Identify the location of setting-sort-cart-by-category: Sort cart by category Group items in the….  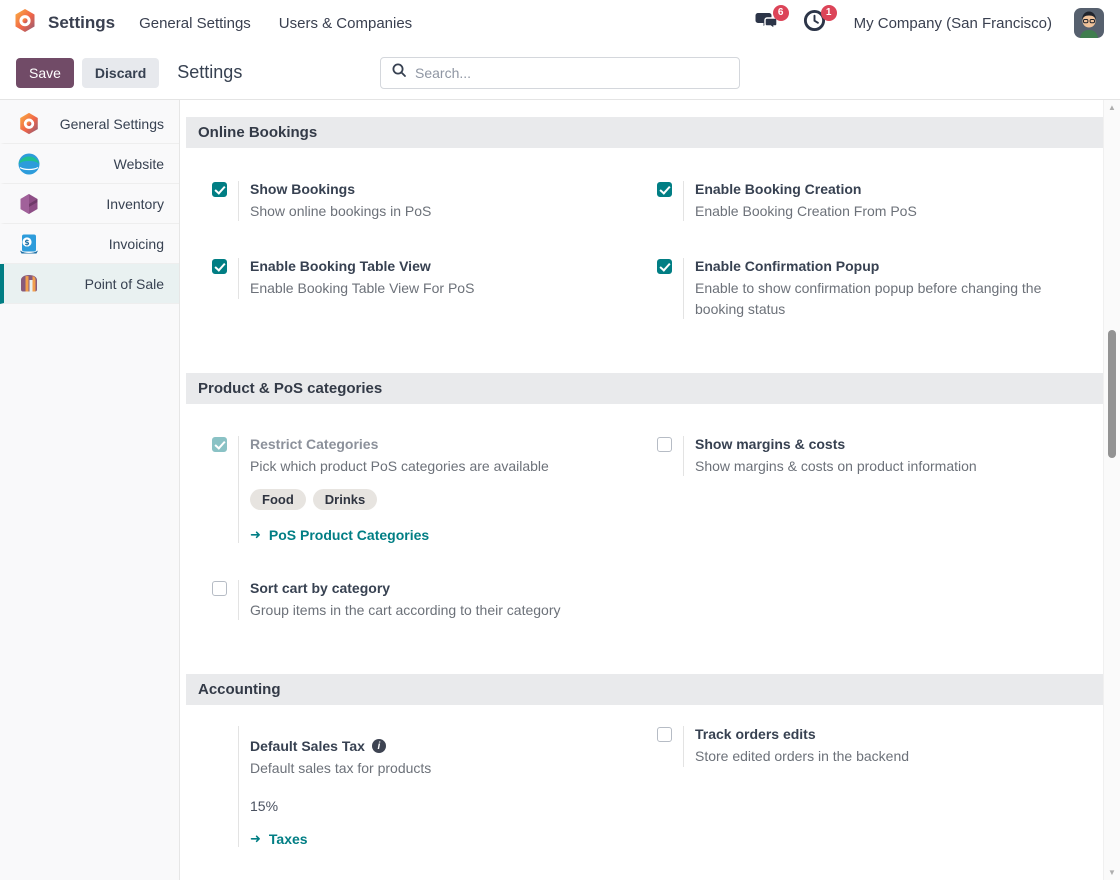
(434, 600).